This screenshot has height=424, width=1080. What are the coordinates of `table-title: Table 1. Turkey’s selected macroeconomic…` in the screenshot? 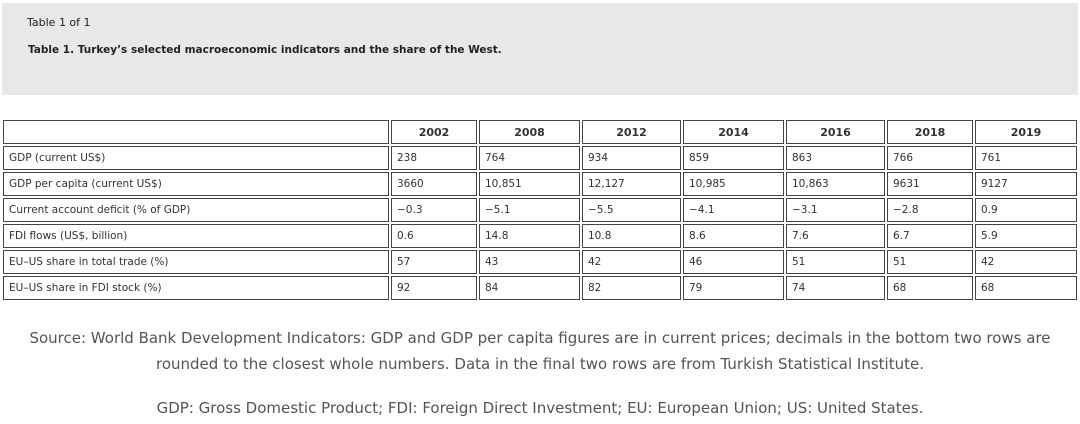 It's located at (265, 50).